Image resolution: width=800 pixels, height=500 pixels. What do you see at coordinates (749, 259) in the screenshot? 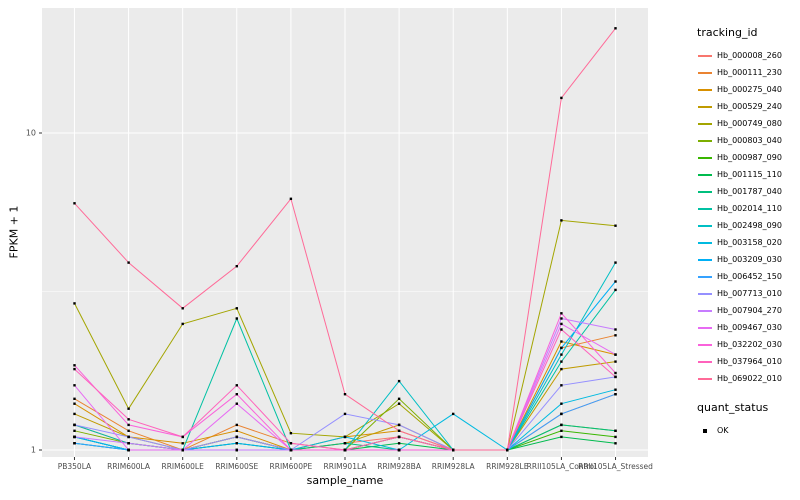
I see `legend-label: Hb_003209_030` at bounding box center [749, 259].